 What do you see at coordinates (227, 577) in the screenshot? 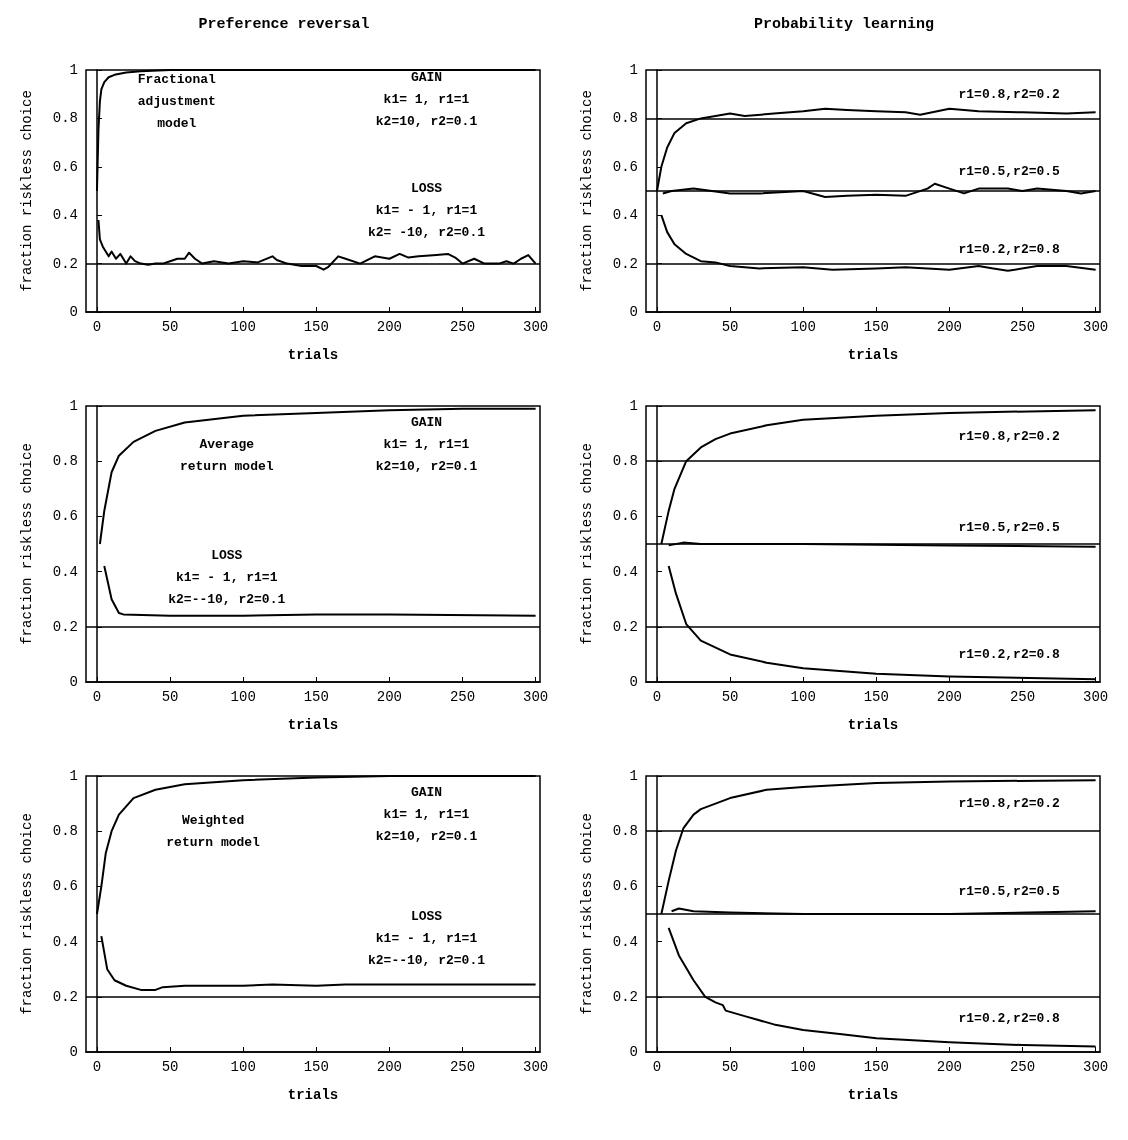
I see `annotation: LOSS k1= - 1, r1=1 k2=--10, r2=0.1` at bounding box center [227, 577].